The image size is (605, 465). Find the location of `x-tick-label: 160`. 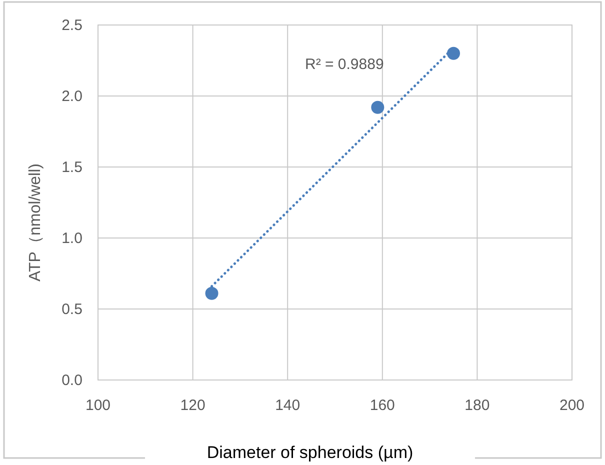

x-tick-label: 160 is located at coordinates (382, 405).